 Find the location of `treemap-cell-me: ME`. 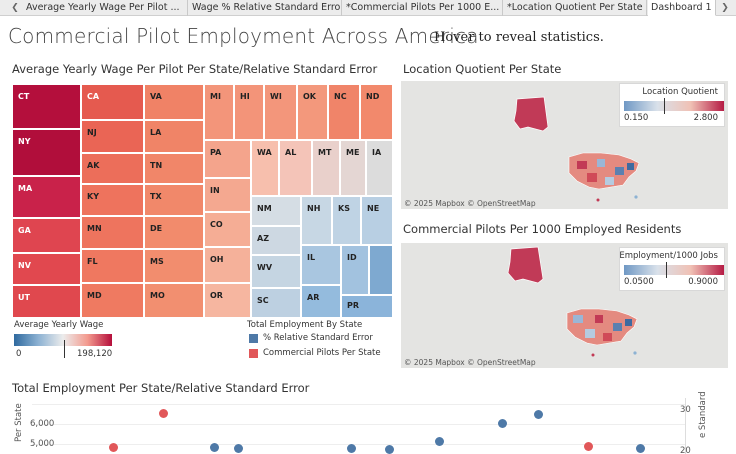

treemap-cell-me: ME is located at coordinates (353, 168).